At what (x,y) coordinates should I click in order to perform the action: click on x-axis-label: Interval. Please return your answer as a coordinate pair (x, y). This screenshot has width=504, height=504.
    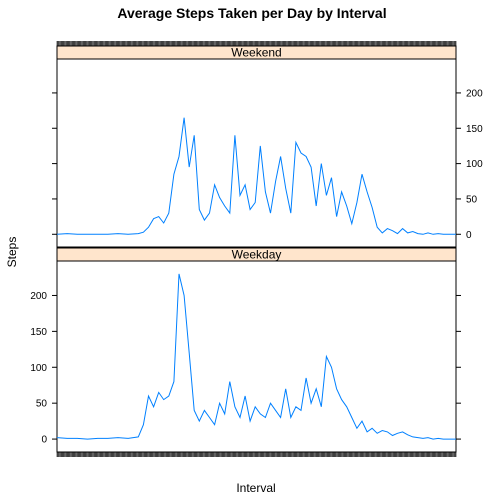
    Looking at the image, I should click on (255, 488).